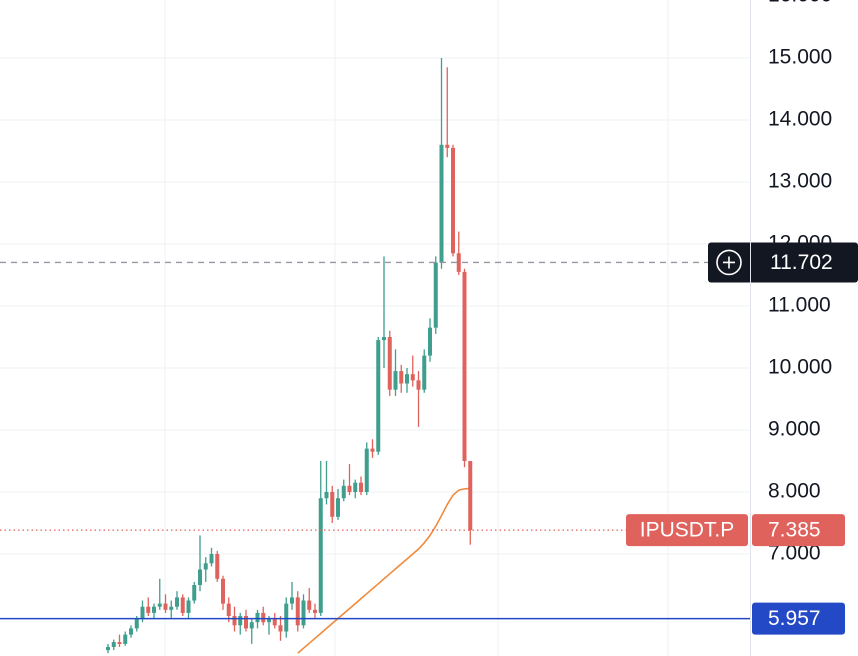 The image size is (858, 656). I want to click on last-price-label, so click(798, 530).